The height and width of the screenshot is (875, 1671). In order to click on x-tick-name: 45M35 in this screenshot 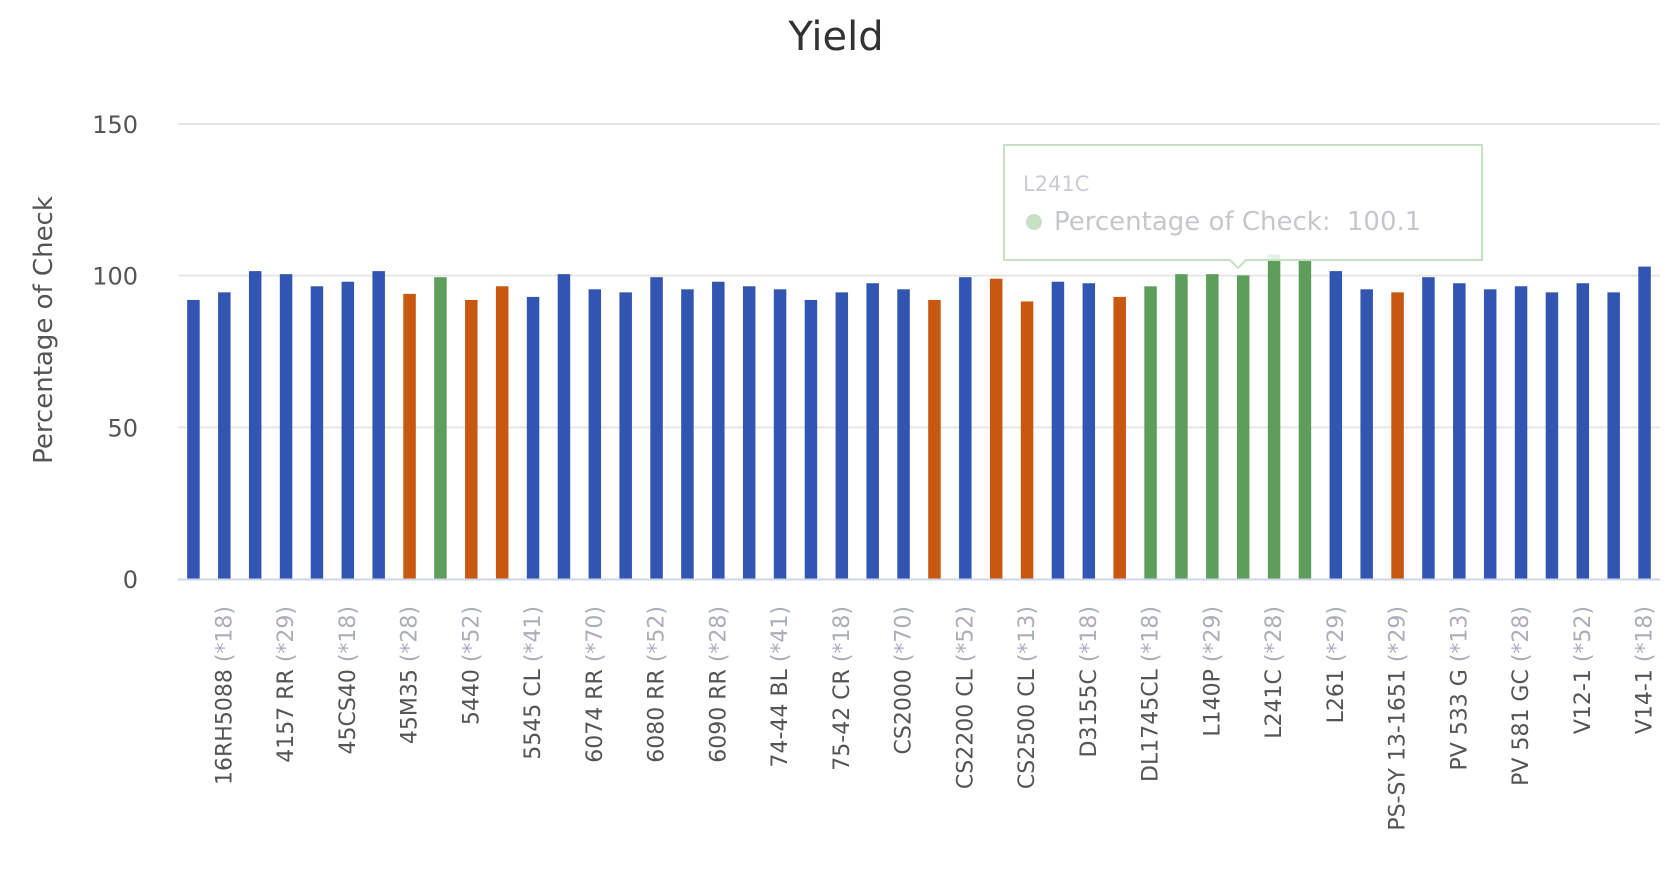, I will do `click(410, 706)`.